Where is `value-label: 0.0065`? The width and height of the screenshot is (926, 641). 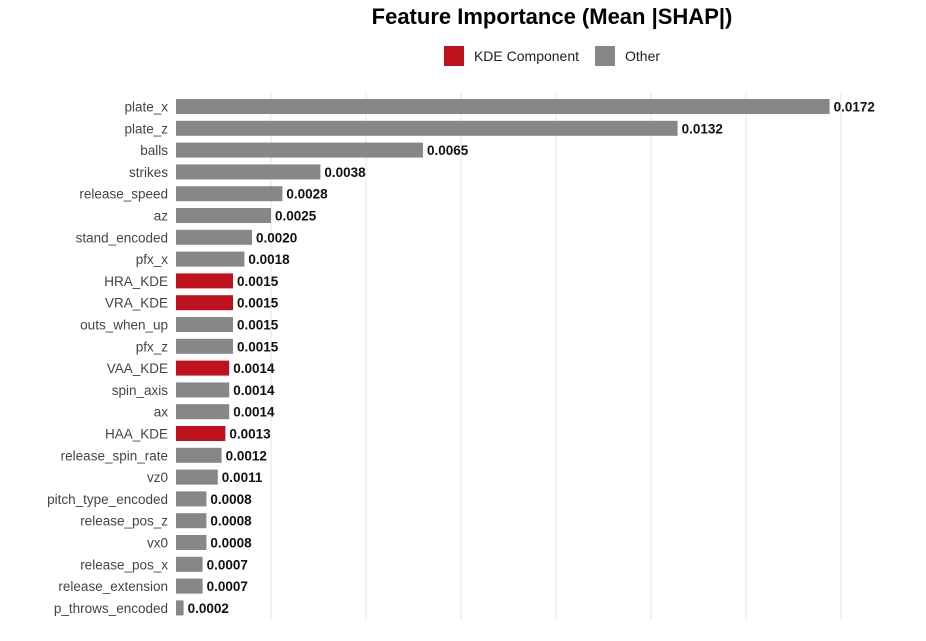
value-label: 0.0065 is located at coordinates (448, 150).